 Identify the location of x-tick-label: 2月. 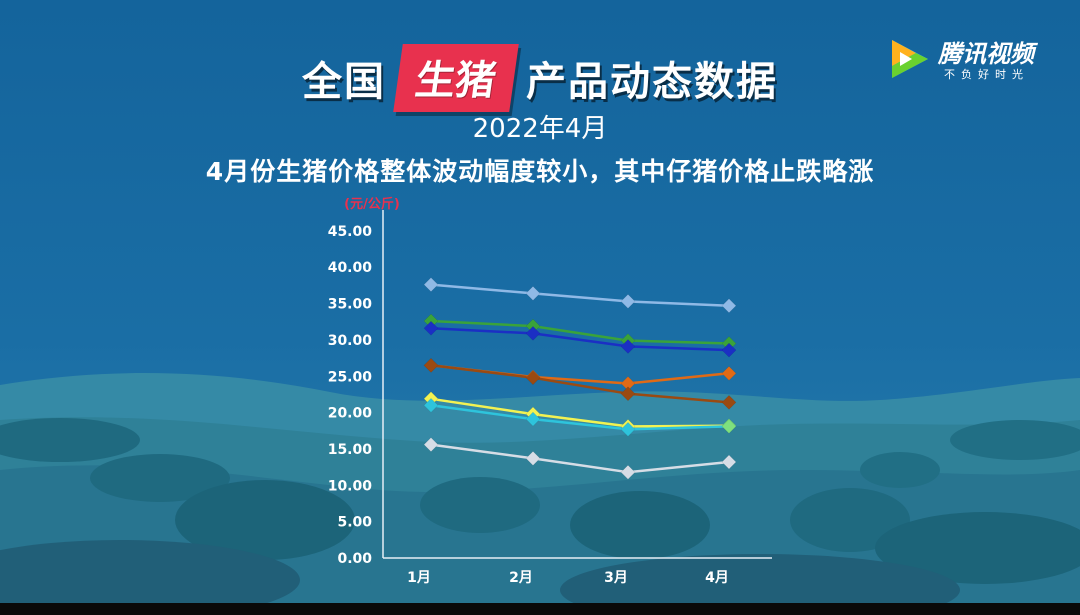
(521, 578).